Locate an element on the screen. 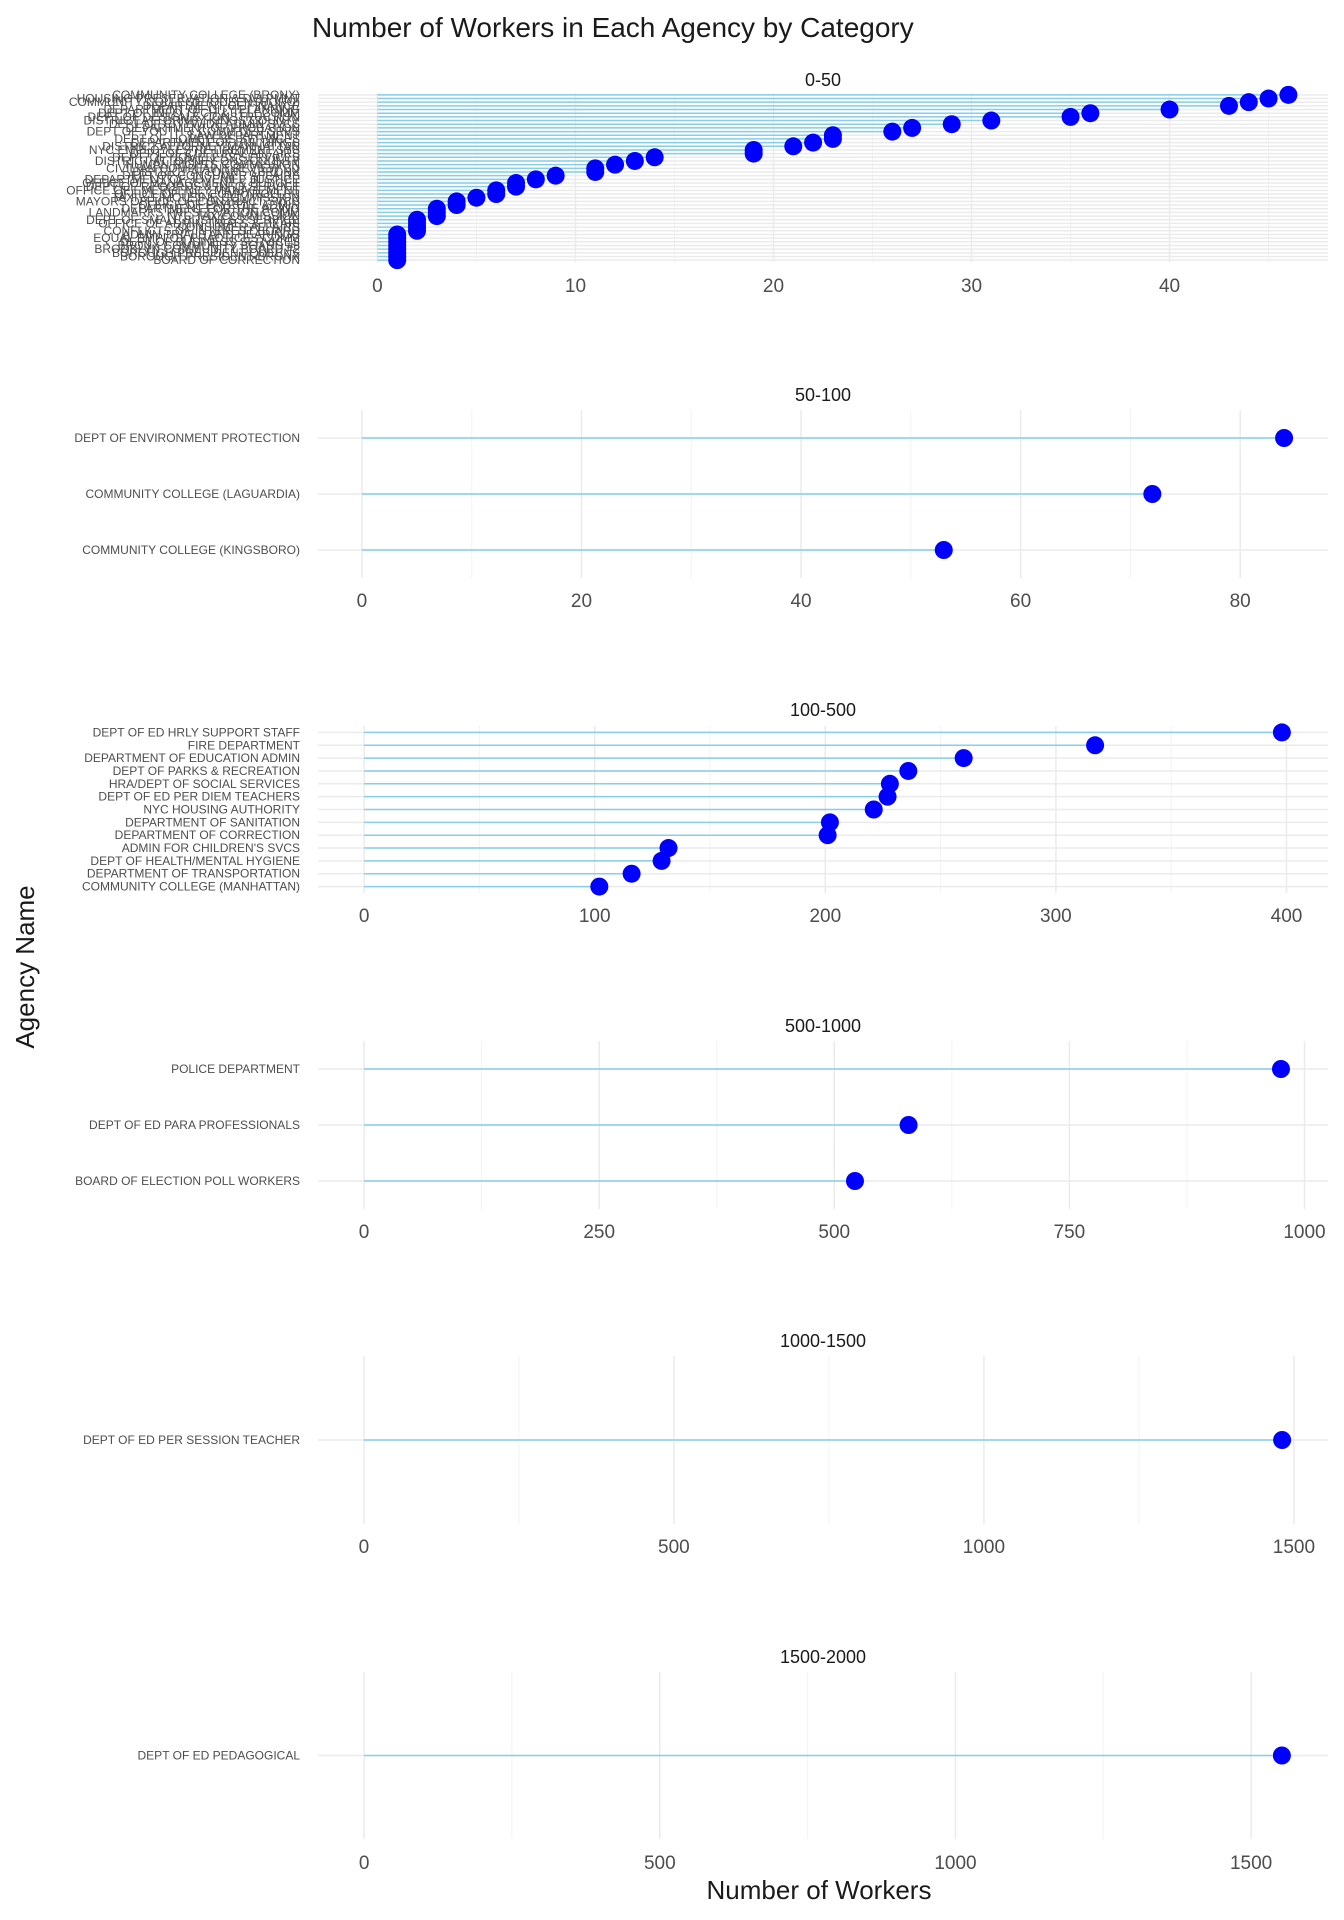 The width and height of the screenshot is (1344, 1920). y-tick-label: DEPT OF ED PER SESSION TEACHER is located at coordinates (191, 1440).